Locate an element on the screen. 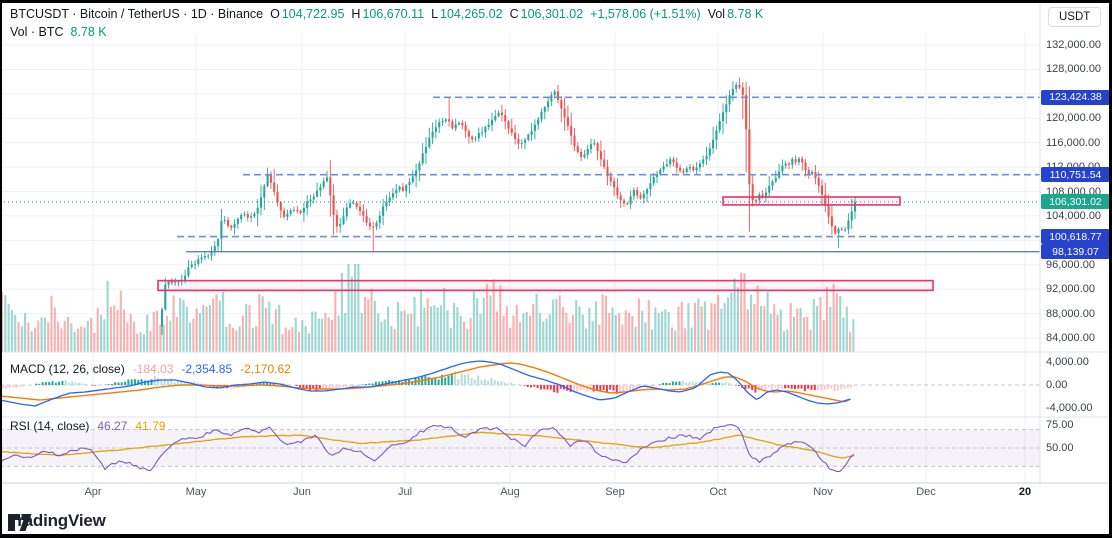 Image resolution: width=1112 pixels, height=538 pixels. price-level-badge: 100,618.77 is located at coordinates (1075, 237).